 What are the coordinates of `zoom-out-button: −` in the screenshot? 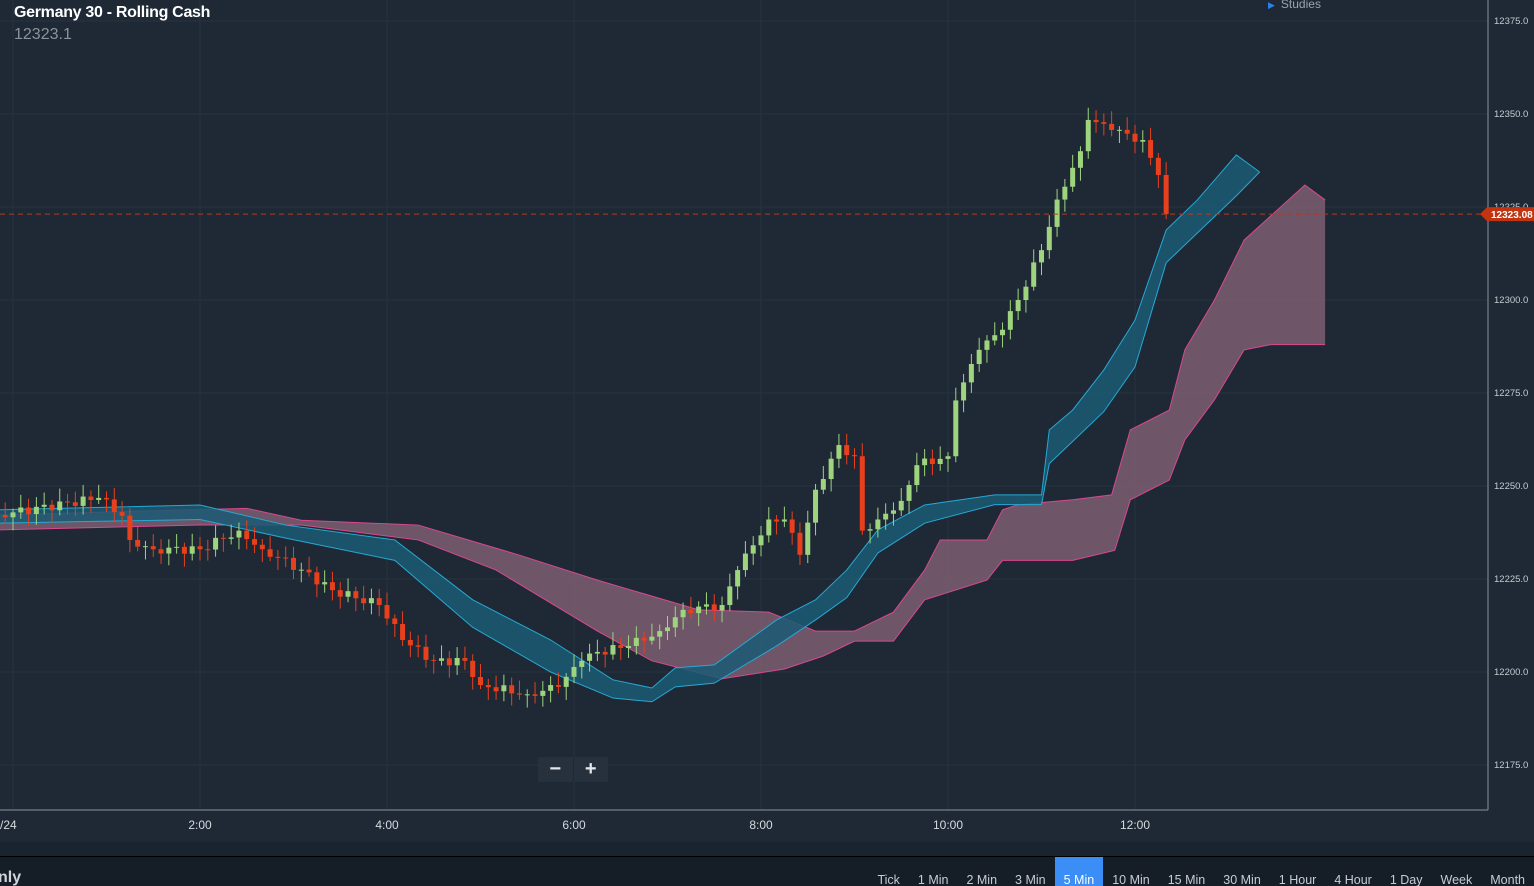 It's located at (556, 769).